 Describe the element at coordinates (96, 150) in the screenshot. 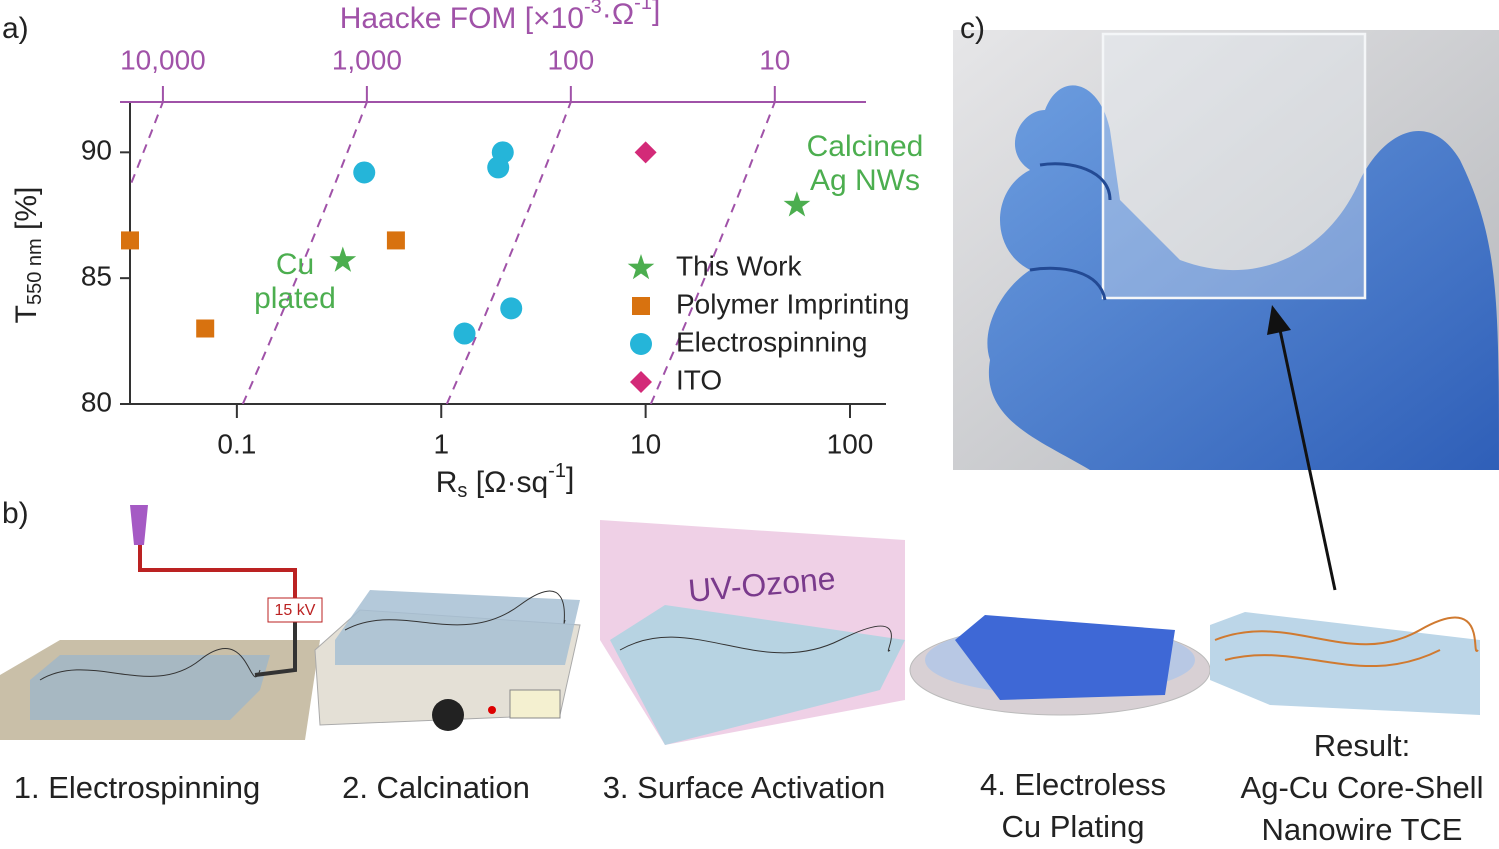

I see `y-tick-label: 90` at that location.